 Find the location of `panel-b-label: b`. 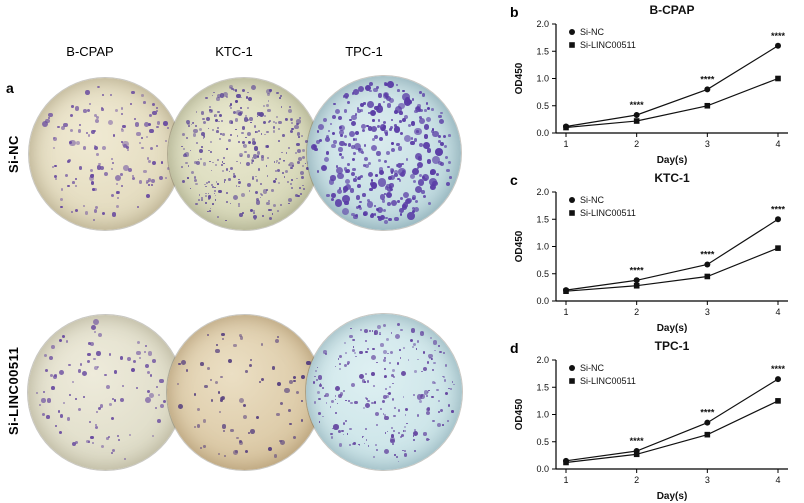

panel-b-label: b is located at coordinates (514, 12).